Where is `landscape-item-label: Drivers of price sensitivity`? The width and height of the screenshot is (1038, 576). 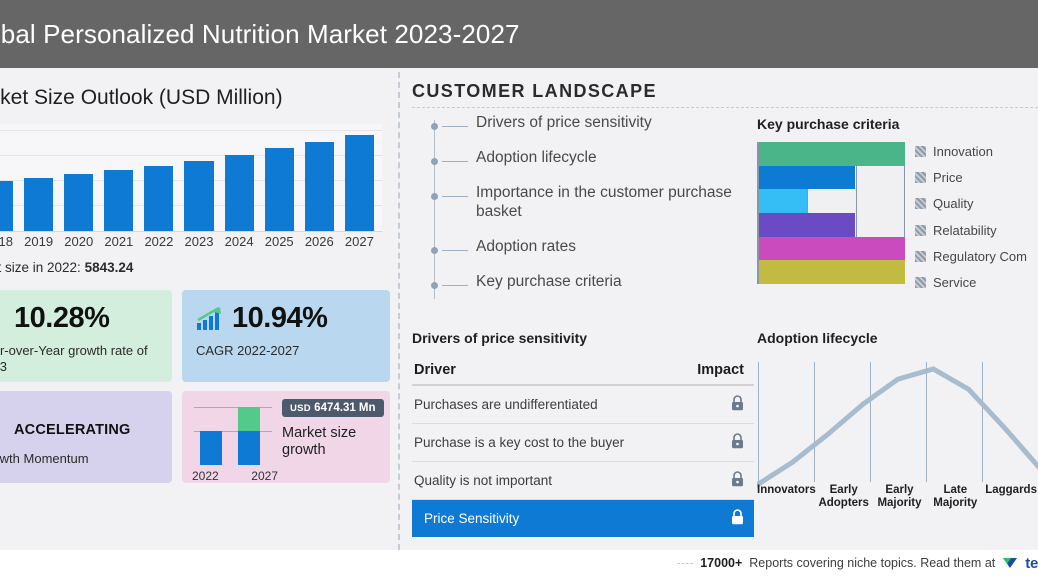
landscape-item-label: Drivers of price sensitivity is located at coordinates (564, 122).